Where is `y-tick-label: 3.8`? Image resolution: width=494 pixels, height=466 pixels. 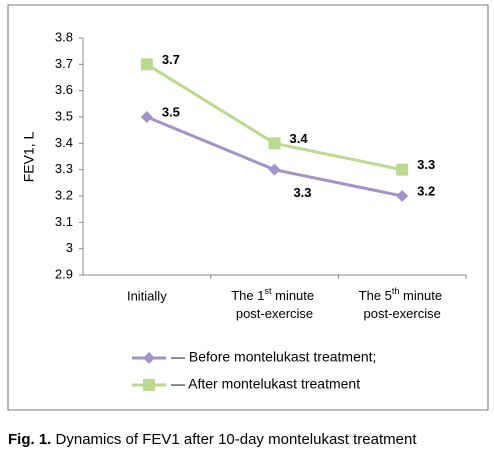 y-tick-label: 3.8 is located at coordinates (64, 36).